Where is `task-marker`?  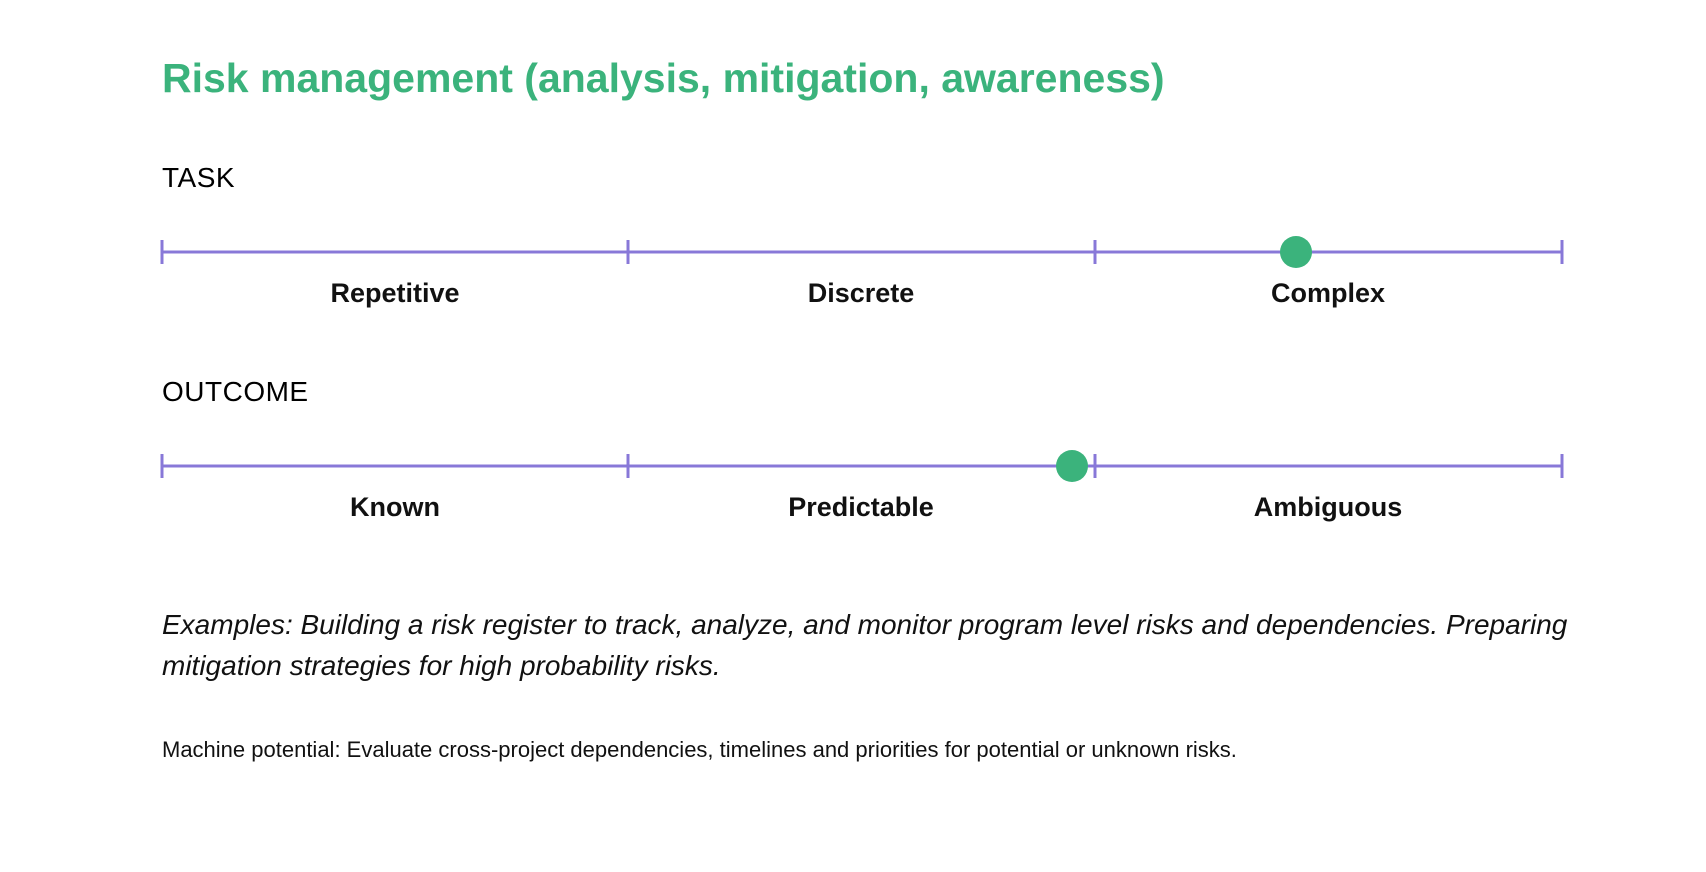
task-marker is located at coordinates (1296, 252).